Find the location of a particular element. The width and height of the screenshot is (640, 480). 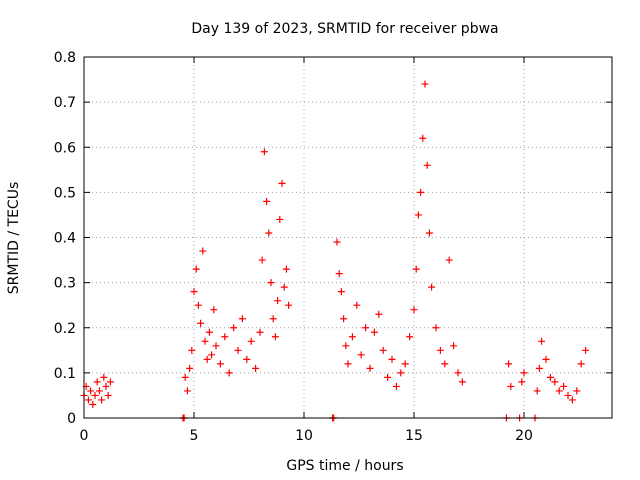

y-tick-label: 0.1 is located at coordinates (65, 374).